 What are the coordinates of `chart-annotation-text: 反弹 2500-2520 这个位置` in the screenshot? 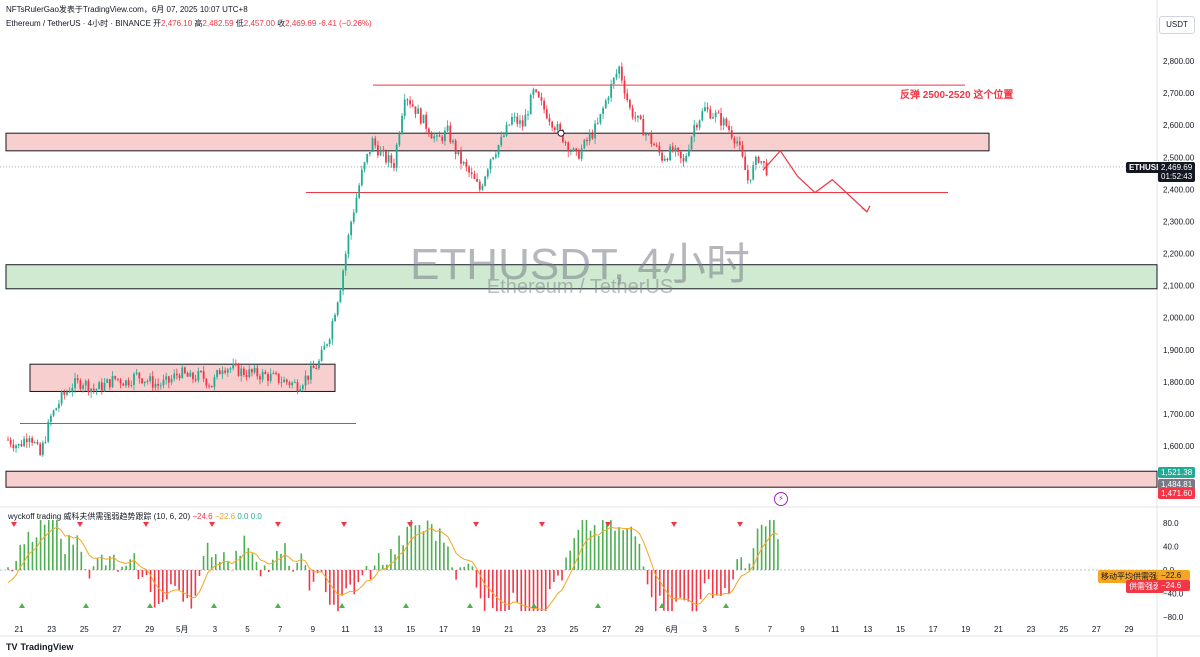 It's located at (957, 95).